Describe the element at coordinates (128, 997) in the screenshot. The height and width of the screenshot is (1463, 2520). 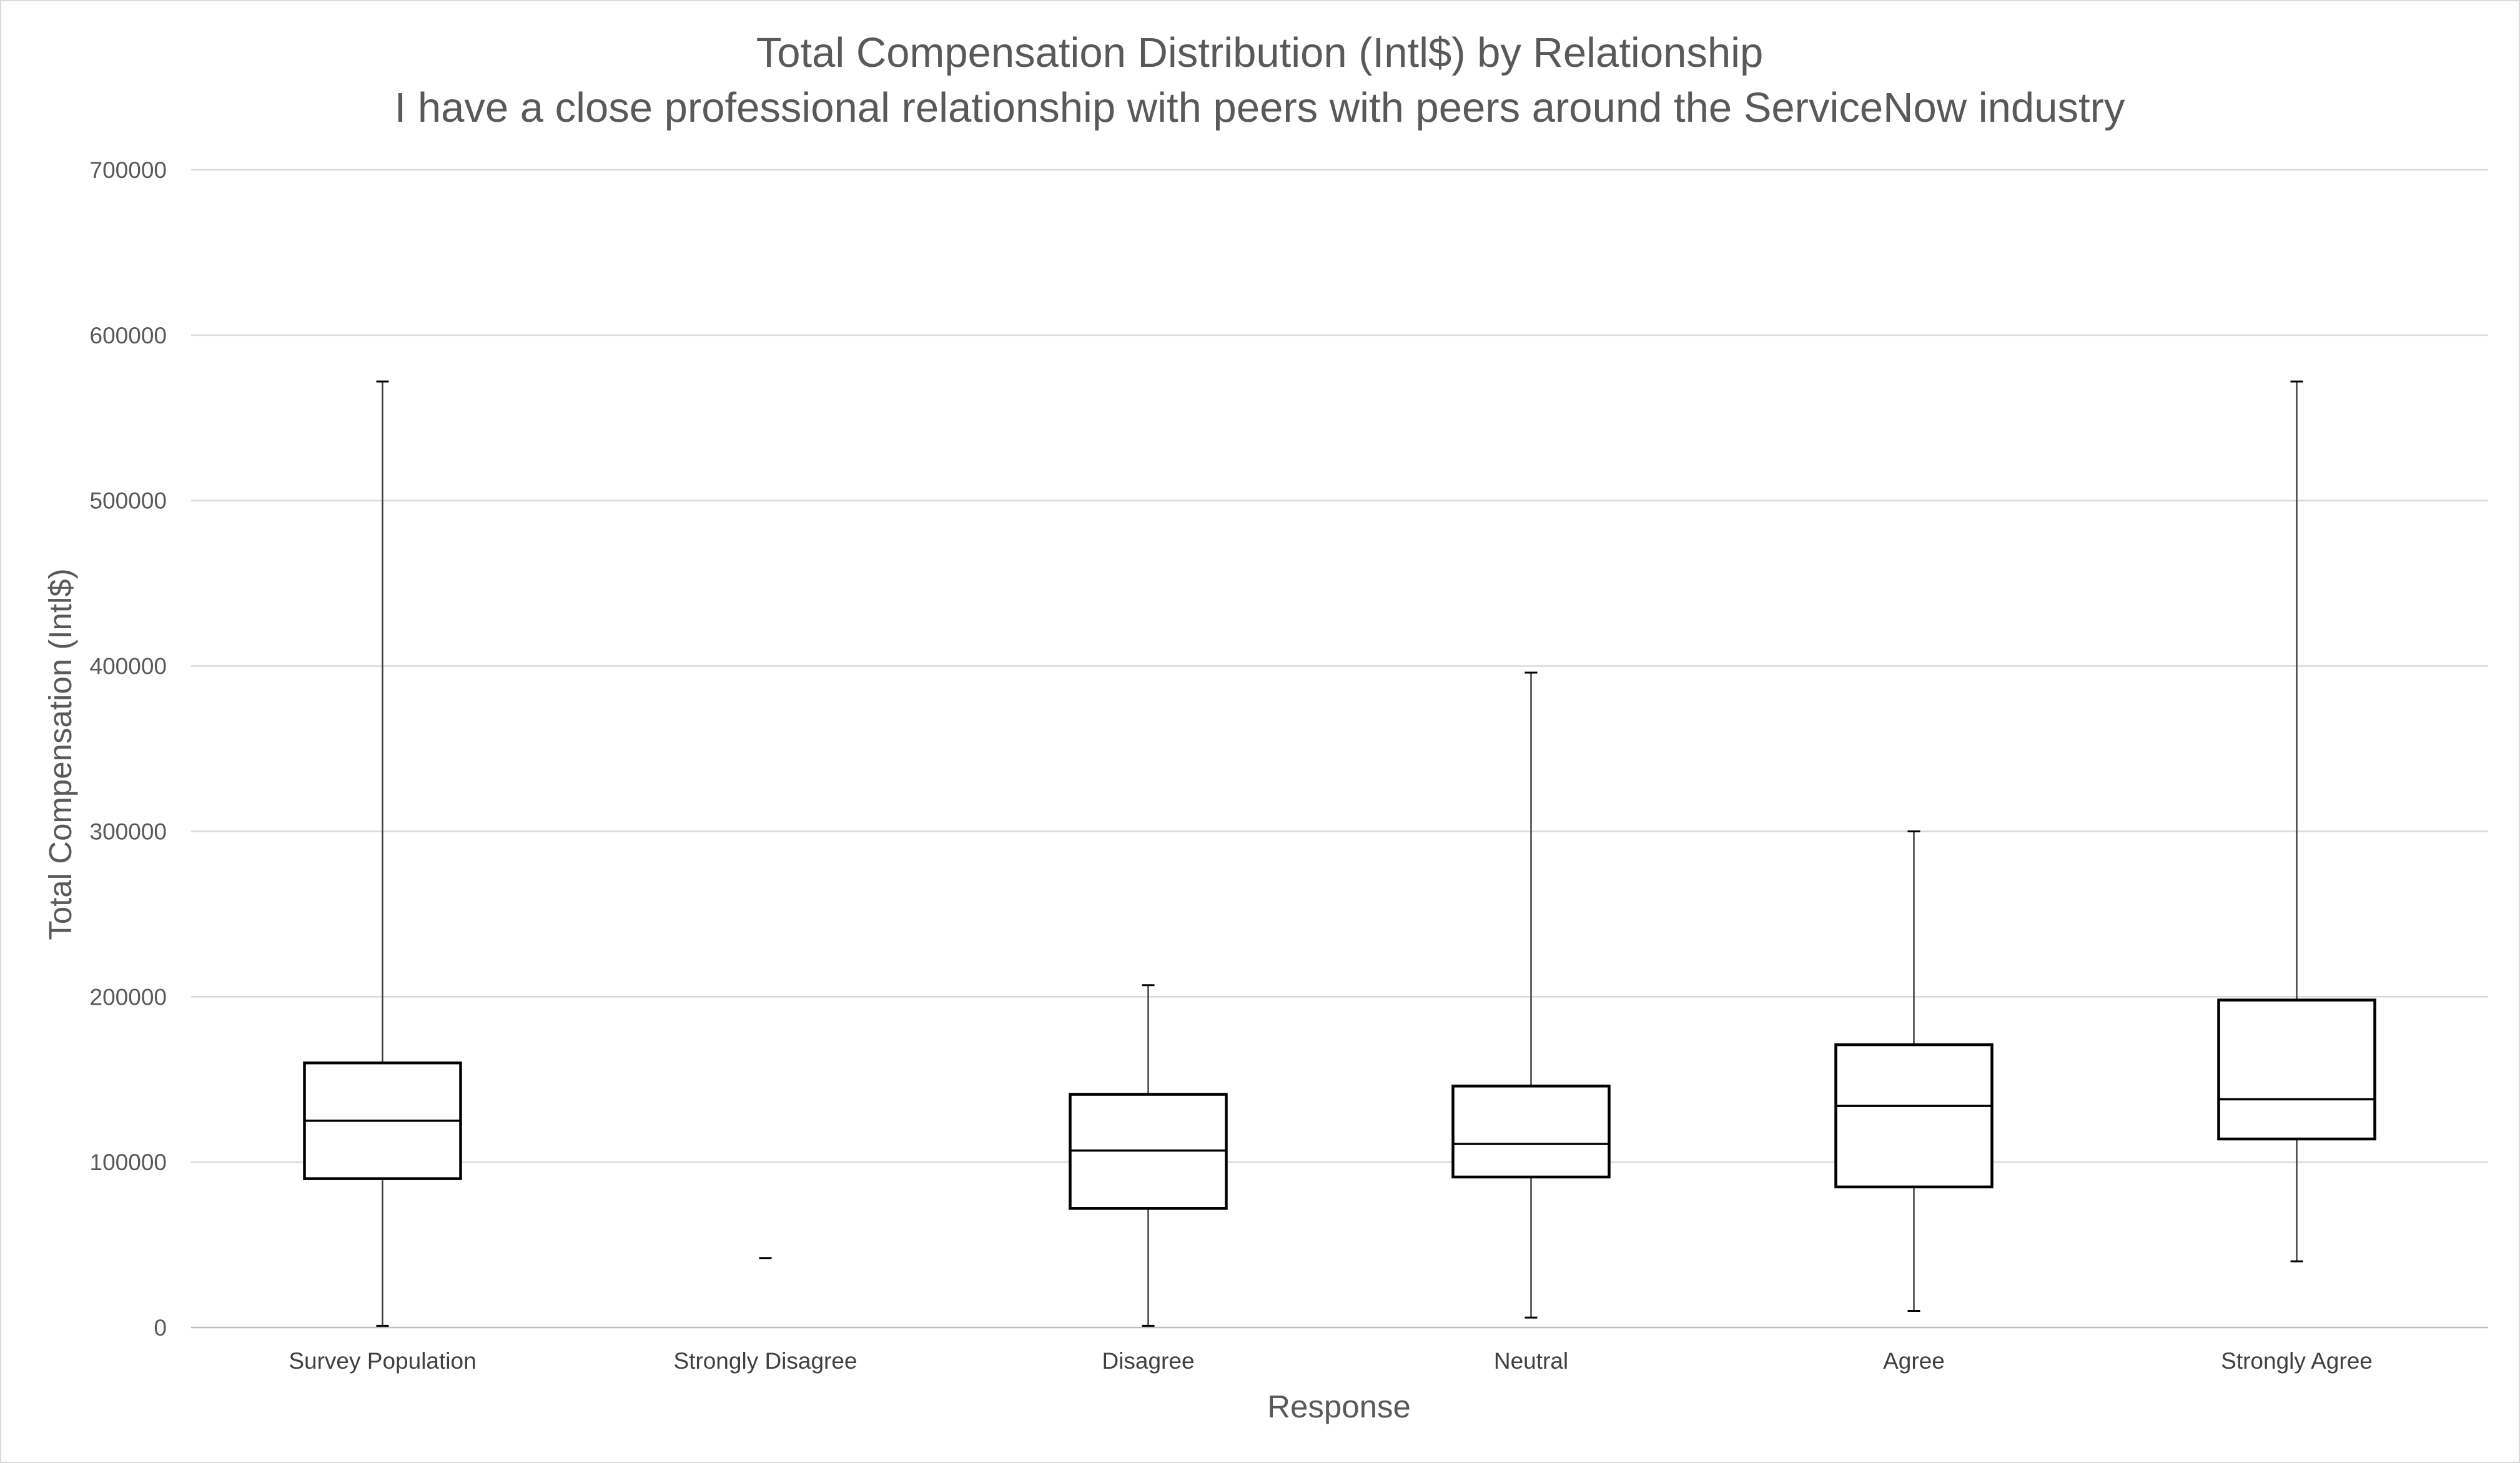
I see `y-tick-label: 200000` at that location.